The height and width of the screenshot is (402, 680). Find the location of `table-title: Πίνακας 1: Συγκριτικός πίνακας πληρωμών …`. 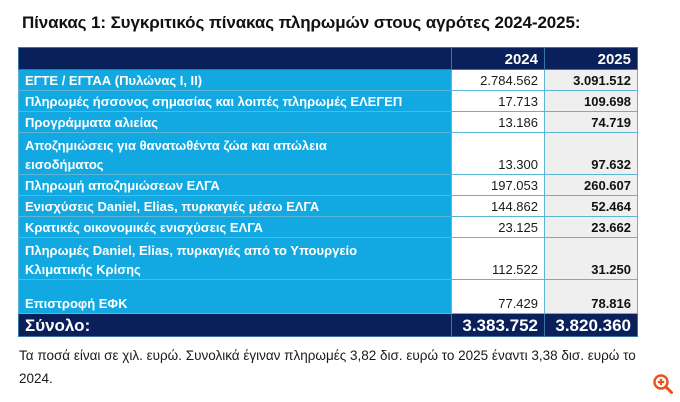

table-title: Πίνακας 1: Συγκριτικός πίνακας πληρωμών … is located at coordinates (301, 22).